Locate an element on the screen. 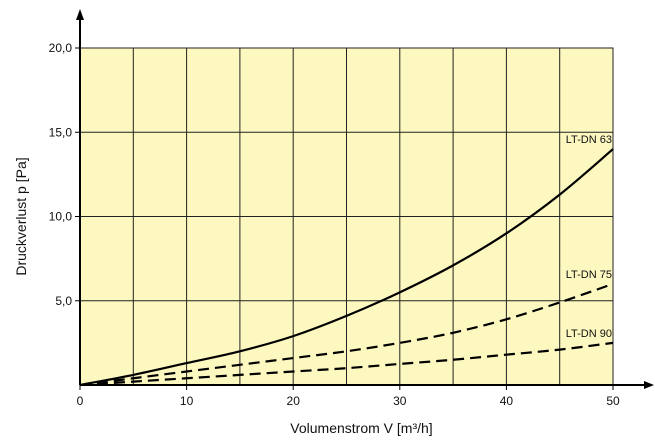 The height and width of the screenshot is (440, 655). x-axis-title: Volumenstrom V [m³/h] is located at coordinates (361, 428).